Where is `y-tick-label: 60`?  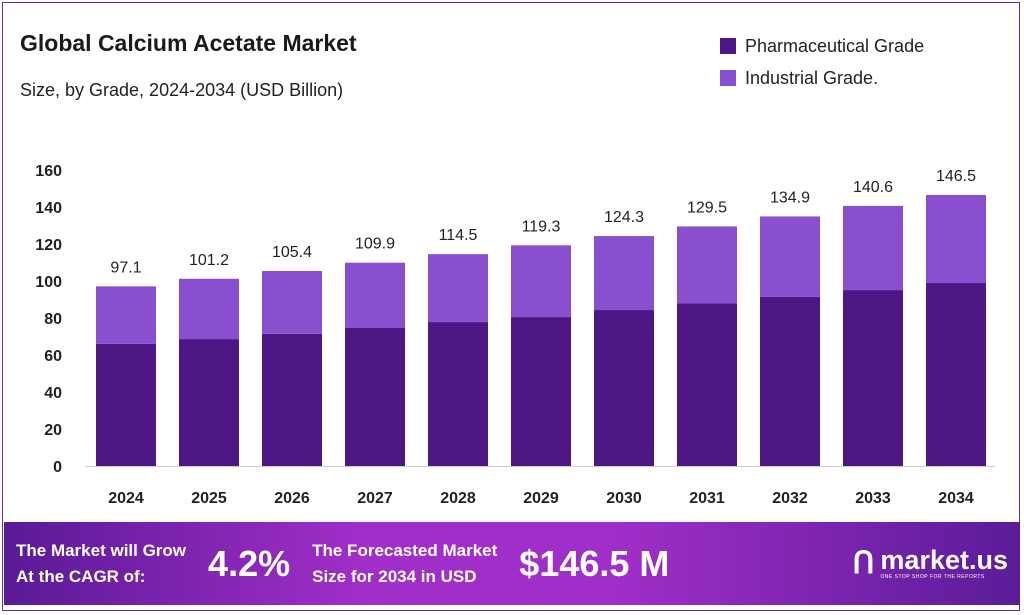
y-tick-label: 60 is located at coordinates (53, 356).